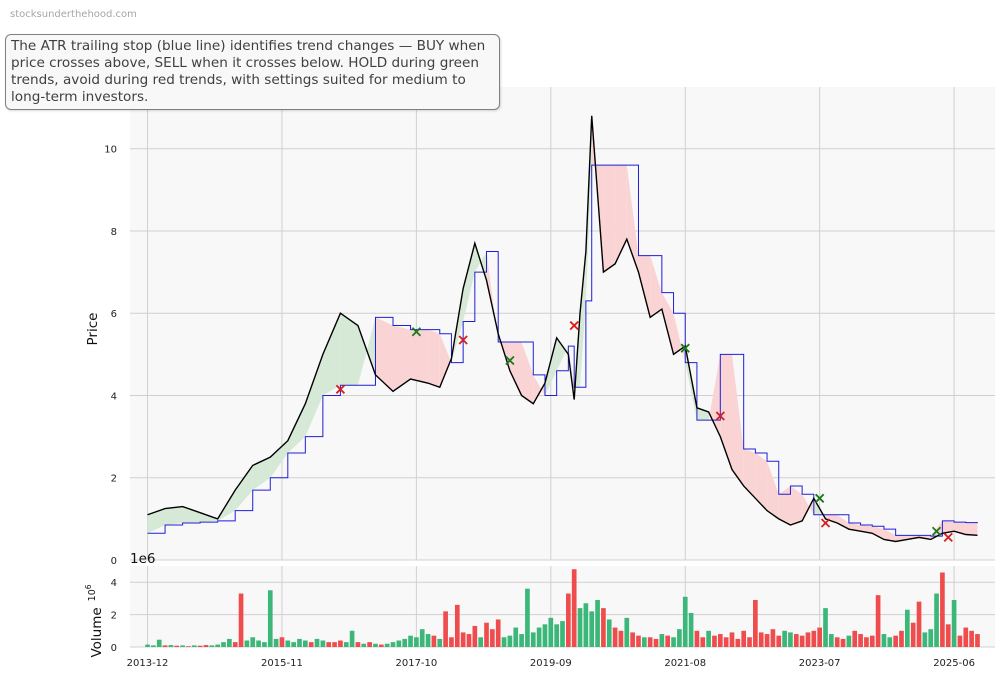 The image size is (1004, 678). I want to click on volume-tick-label: 2, so click(114, 616).